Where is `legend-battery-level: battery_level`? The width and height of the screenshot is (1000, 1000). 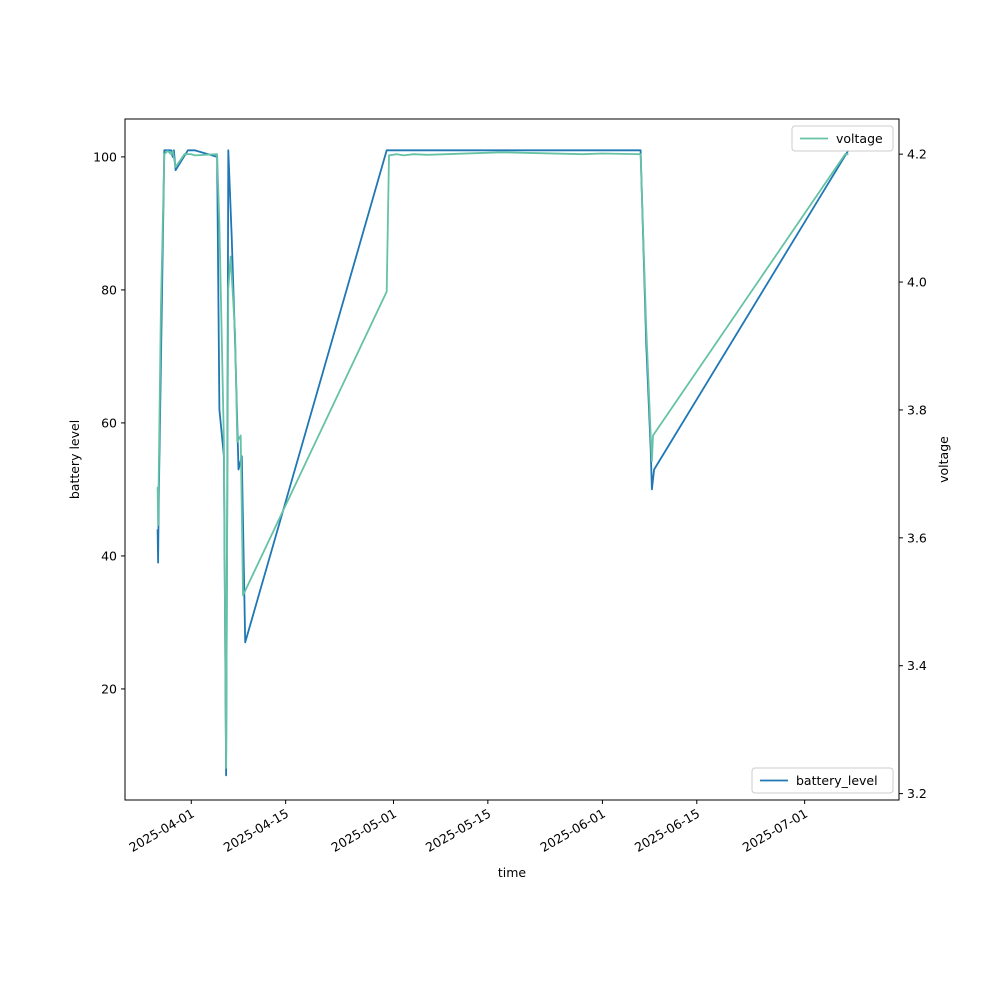
legend-battery-level: battery_level is located at coordinates (822, 780).